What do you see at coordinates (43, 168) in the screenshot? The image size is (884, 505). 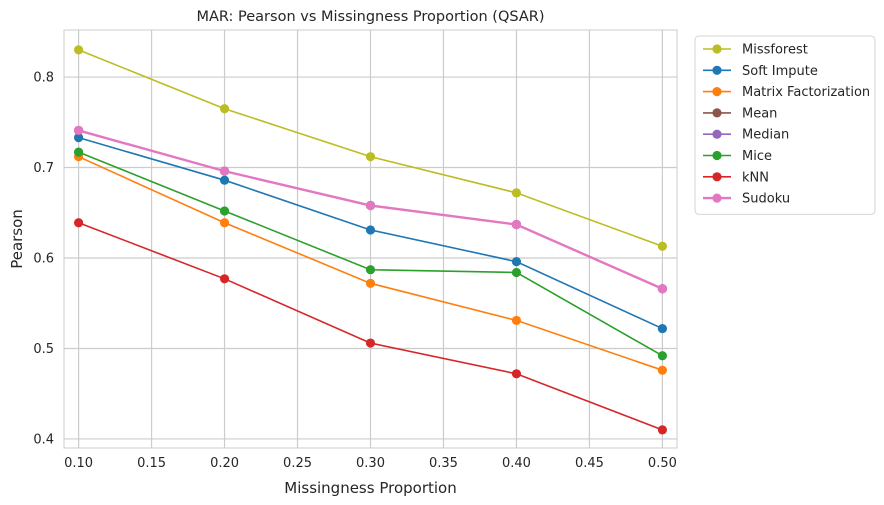 I see `y-tick-label: 0.7` at bounding box center [43, 168].